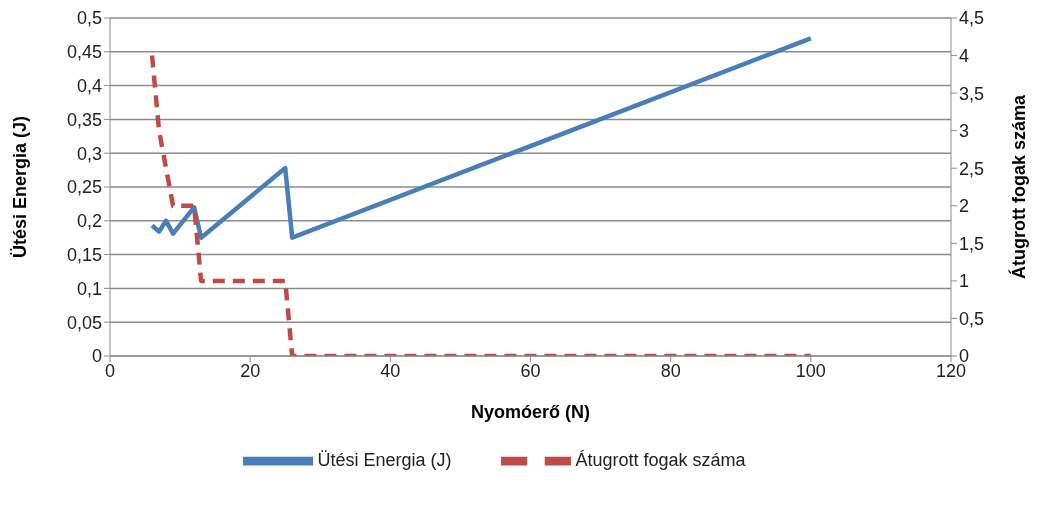  What do you see at coordinates (670, 370) in the screenshot?
I see `x-tick-label: 80` at bounding box center [670, 370].